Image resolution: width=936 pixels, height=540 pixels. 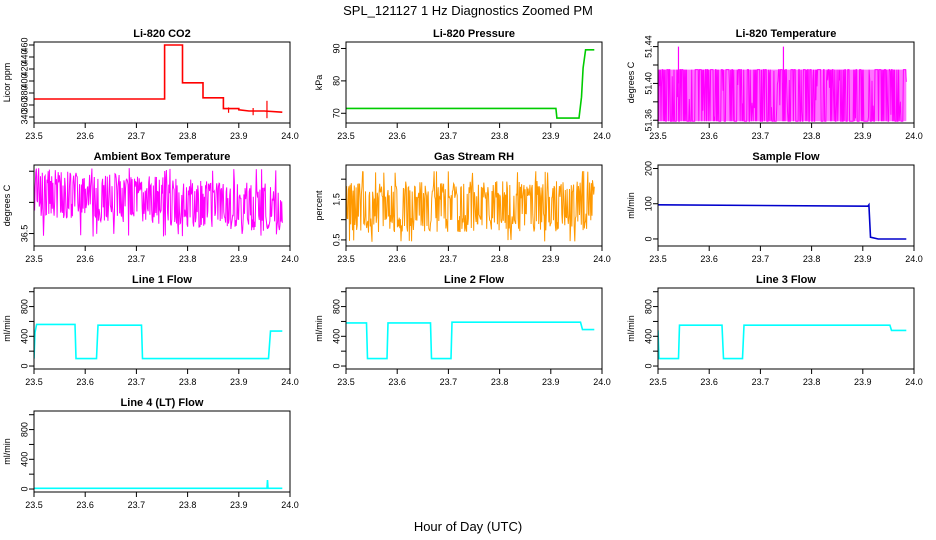 I want to click on chart-li-820-temperature-series-line, so click(x=782, y=95).